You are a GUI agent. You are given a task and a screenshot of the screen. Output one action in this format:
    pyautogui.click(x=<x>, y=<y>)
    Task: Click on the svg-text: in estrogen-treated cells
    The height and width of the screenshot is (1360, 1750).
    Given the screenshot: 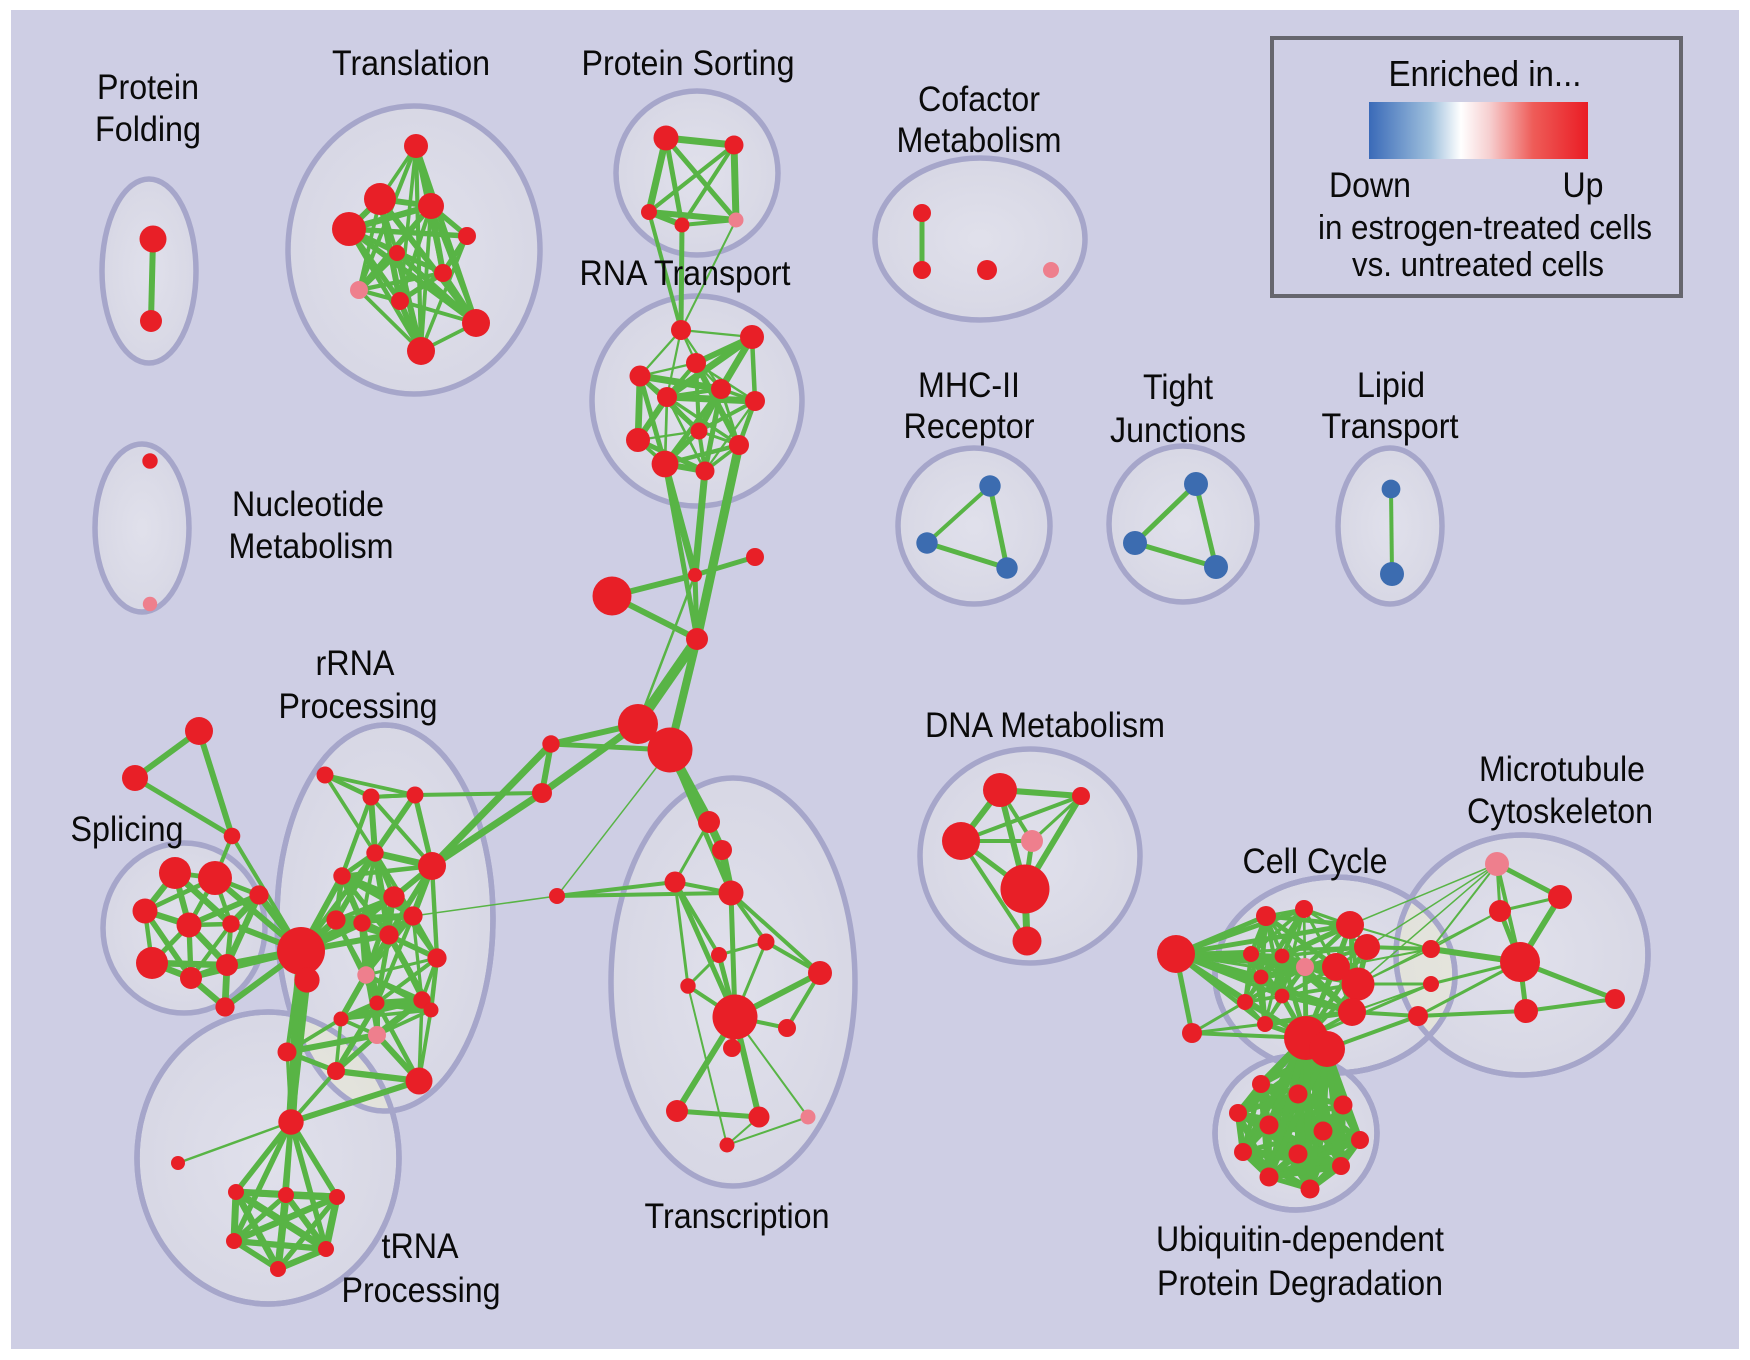 What is the action you would take?
    pyautogui.click(x=1485, y=228)
    